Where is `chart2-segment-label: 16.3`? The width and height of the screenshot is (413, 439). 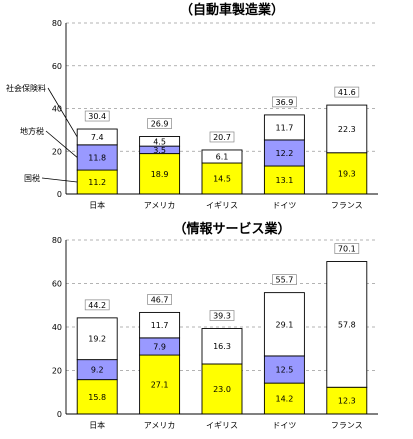
chart2-segment-label: 16.3 is located at coordinates (222, 346).